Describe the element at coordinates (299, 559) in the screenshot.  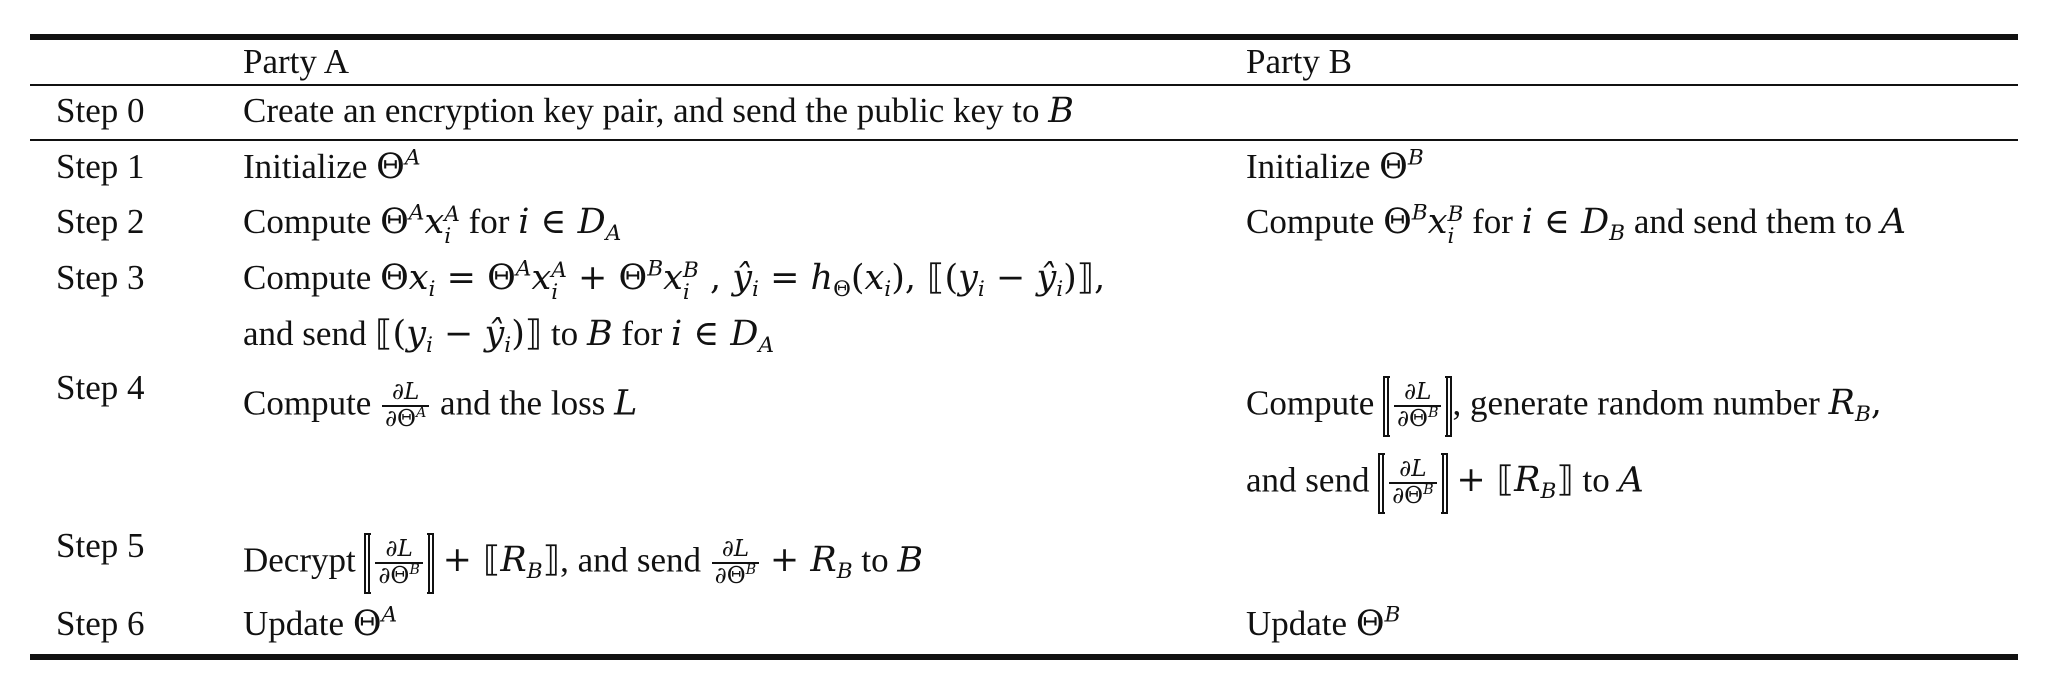
I see `step5-a-text: Decrypt` at that location.